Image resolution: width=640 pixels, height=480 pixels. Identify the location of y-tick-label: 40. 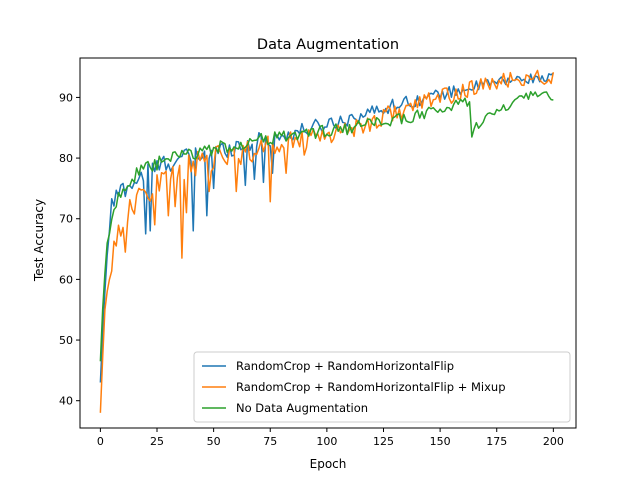
(66, 401).